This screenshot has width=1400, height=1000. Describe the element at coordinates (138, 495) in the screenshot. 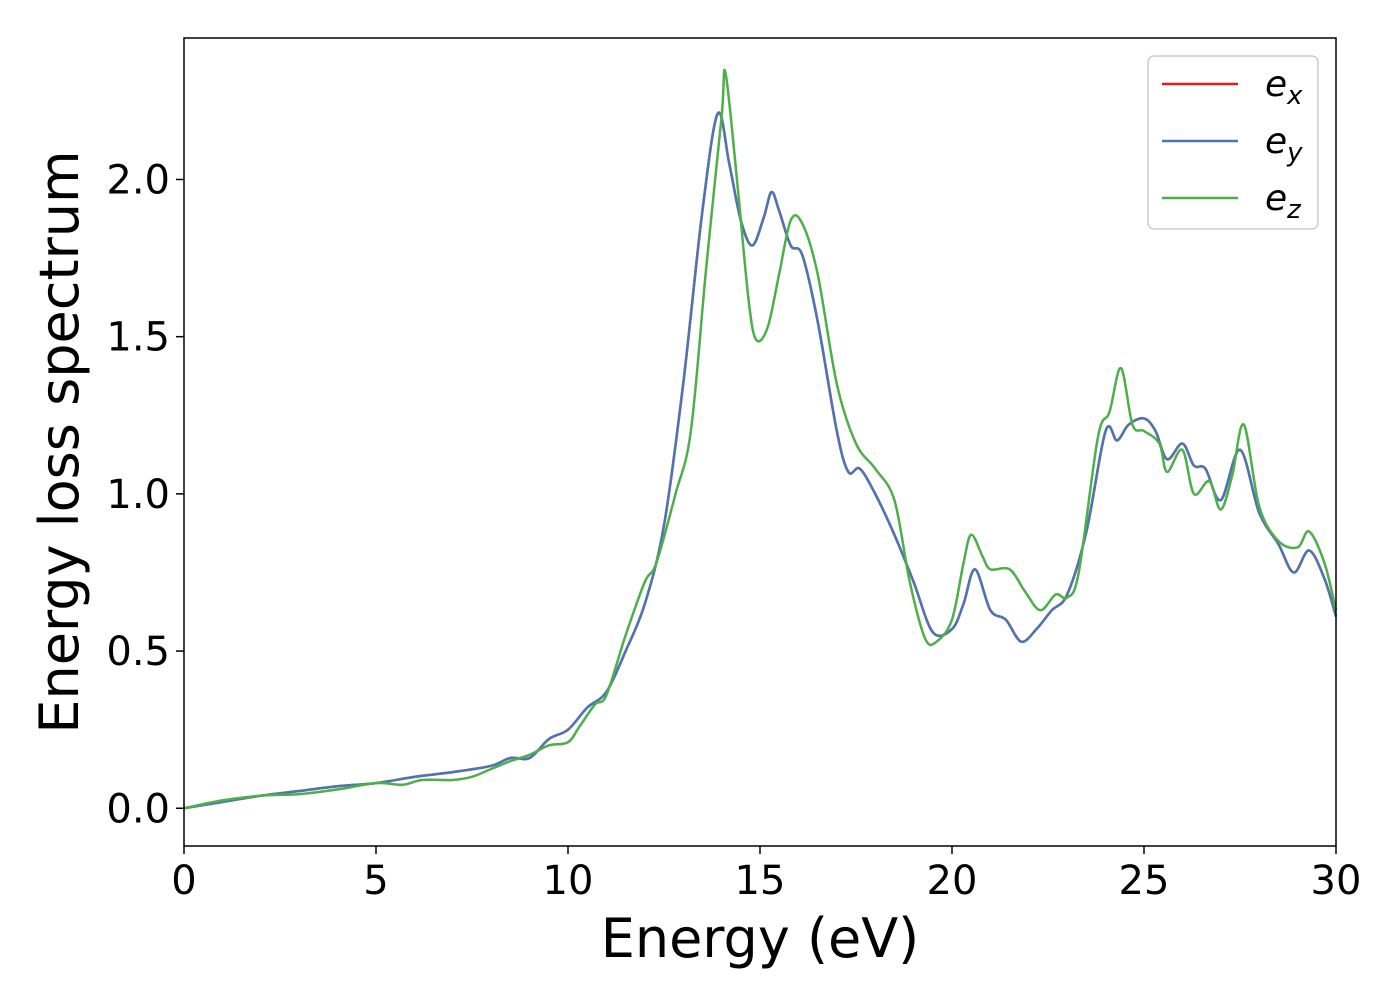

I see `y-tick-label: 1.0` at that location.